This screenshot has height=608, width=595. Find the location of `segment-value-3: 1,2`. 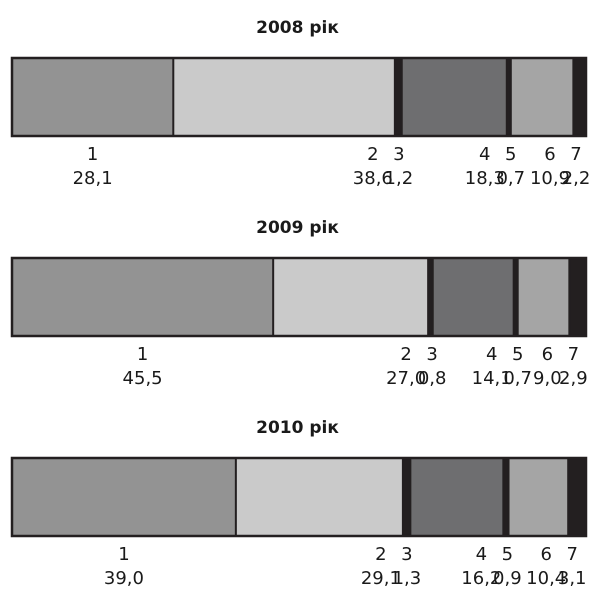

segment-value-3: 1,2 is located at coordinates (399, 178).